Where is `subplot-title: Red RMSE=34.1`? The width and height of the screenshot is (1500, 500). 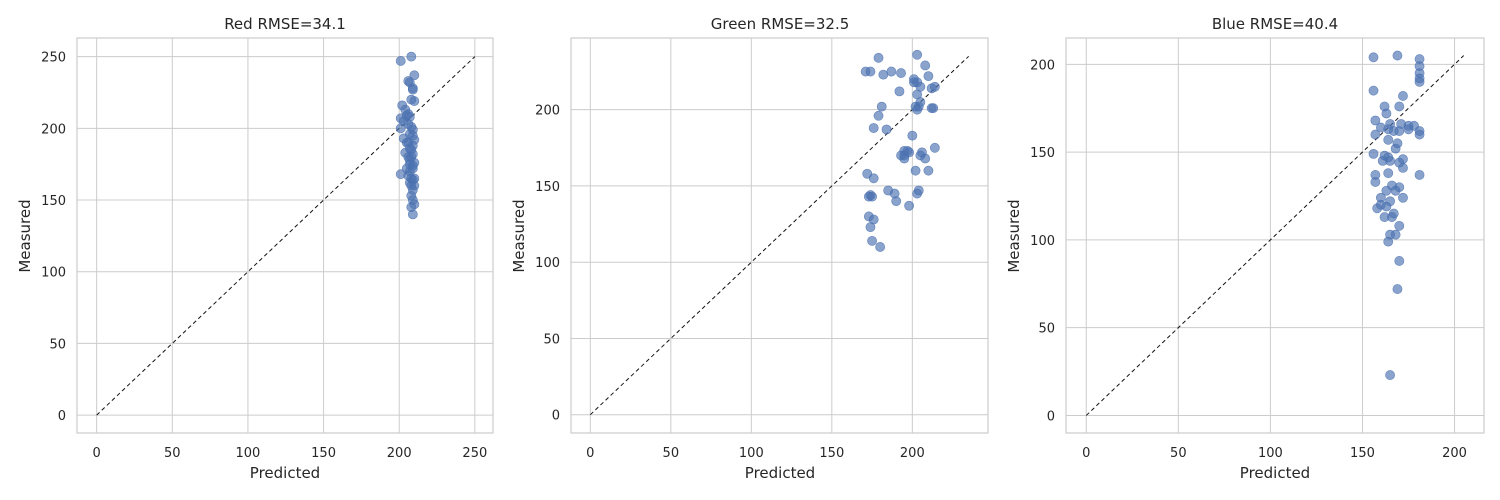
subplot-title: Red RMSE=34.1 is located at coordinates (285, 24).